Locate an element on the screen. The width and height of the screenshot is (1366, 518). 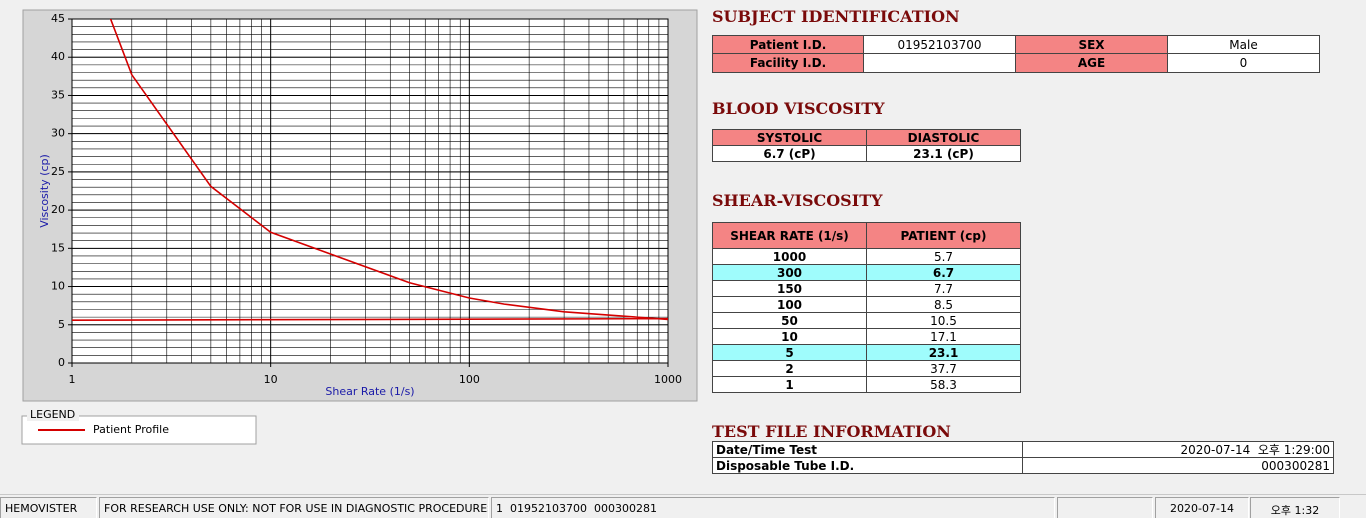
y-tick-label: 0 is located at coordinates (61, 362).